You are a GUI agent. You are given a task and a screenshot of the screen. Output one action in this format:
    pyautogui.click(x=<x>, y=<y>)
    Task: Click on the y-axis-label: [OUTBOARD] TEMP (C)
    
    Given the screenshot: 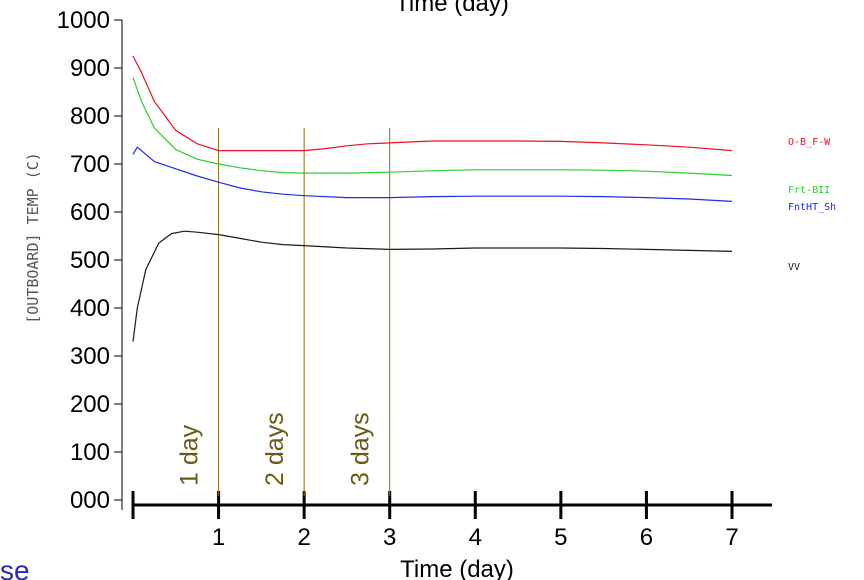 What is the action you would take?
    pyautogui.click(x=33, y=238)
    